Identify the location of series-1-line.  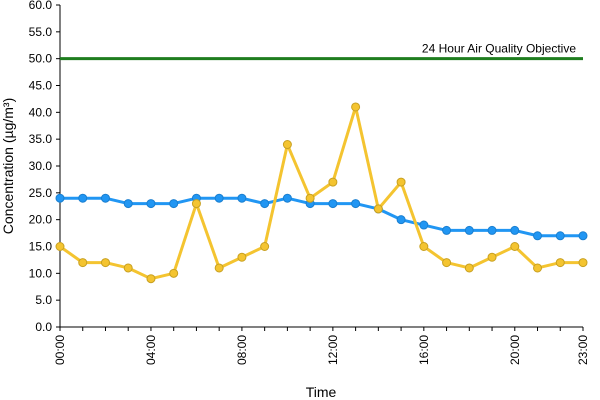
(321, 217).